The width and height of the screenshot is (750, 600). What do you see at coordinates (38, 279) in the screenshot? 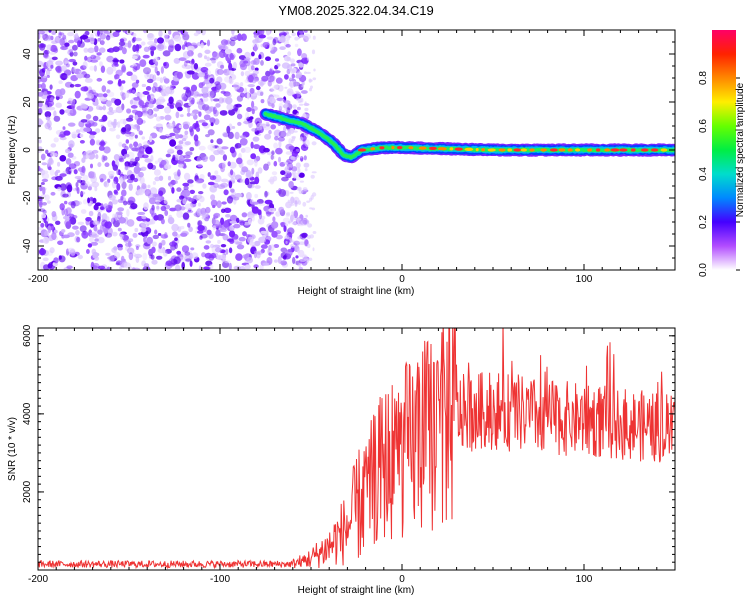
I see `x-tick-label: -200` at bounding box center [38, 279].